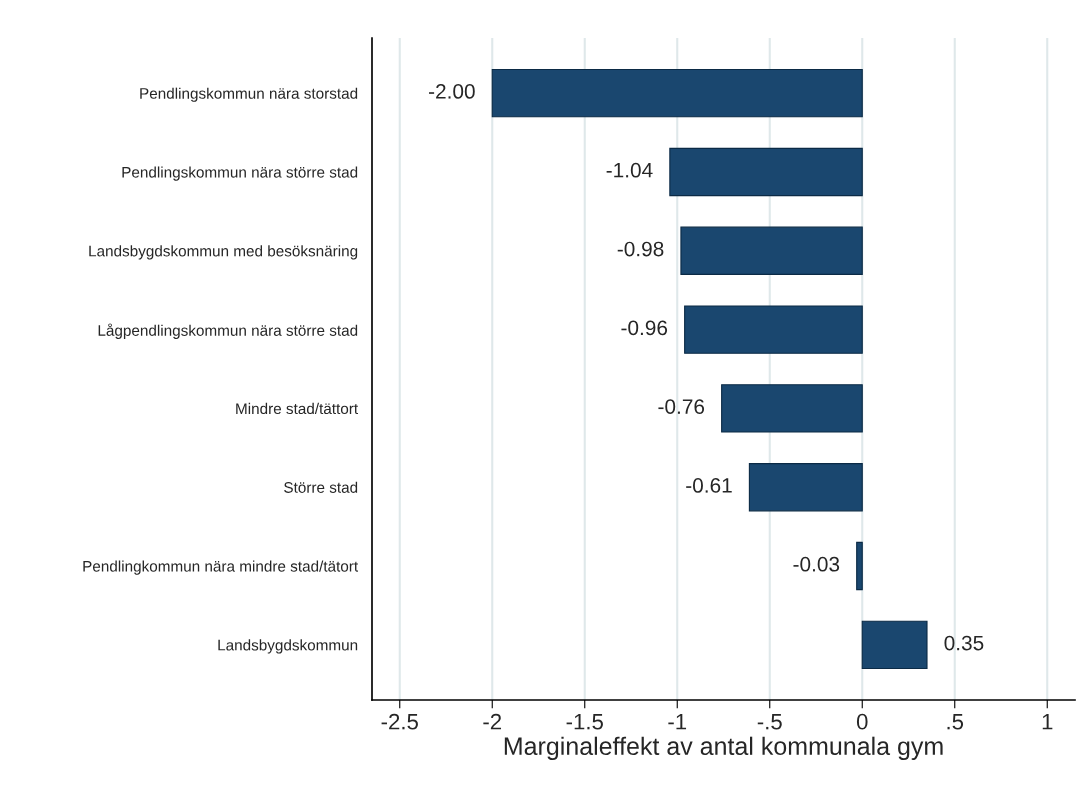 The height and width of the screenshot is (801, 1091). What do you see at coordinates (964, 643) in the screenshot?
I see `data-label: 0.35` at bounding box center [964, 643].